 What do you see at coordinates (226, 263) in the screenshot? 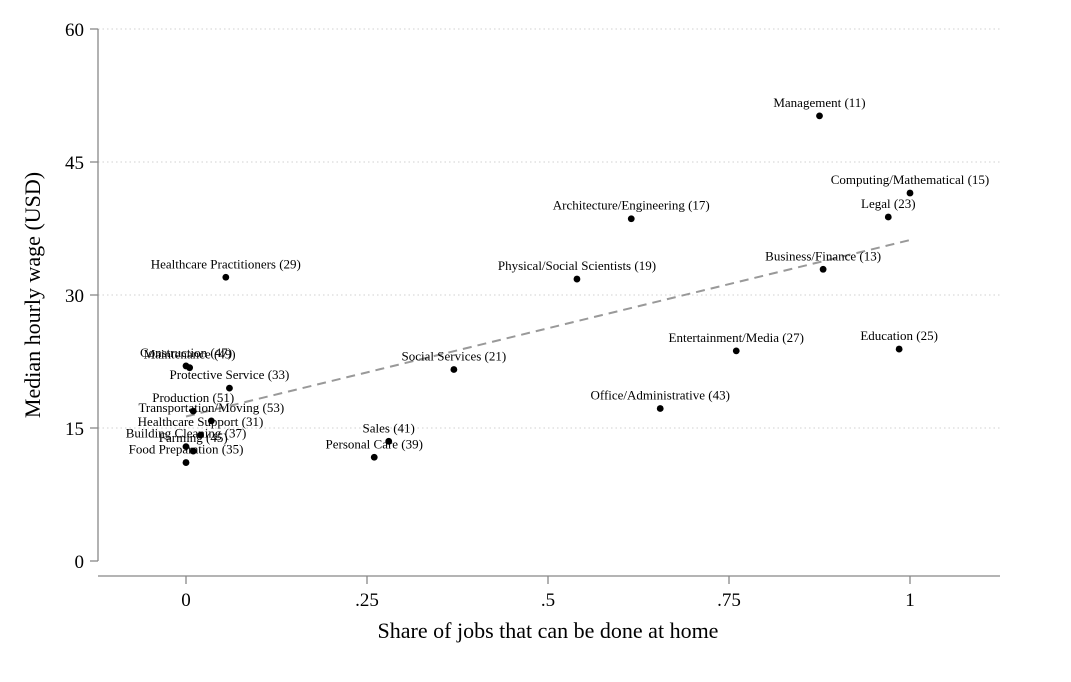
I see `data-point-label: Healthcare Practitioners (29)` at bounding box center [226, 263].